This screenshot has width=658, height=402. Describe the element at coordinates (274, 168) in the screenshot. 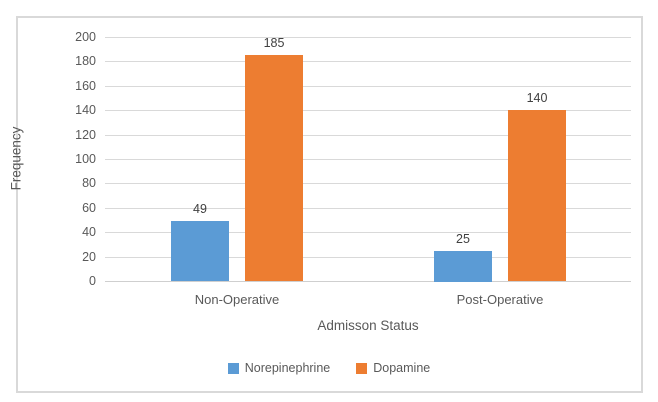

I see `bar-dopamine-non-operative` at that location.